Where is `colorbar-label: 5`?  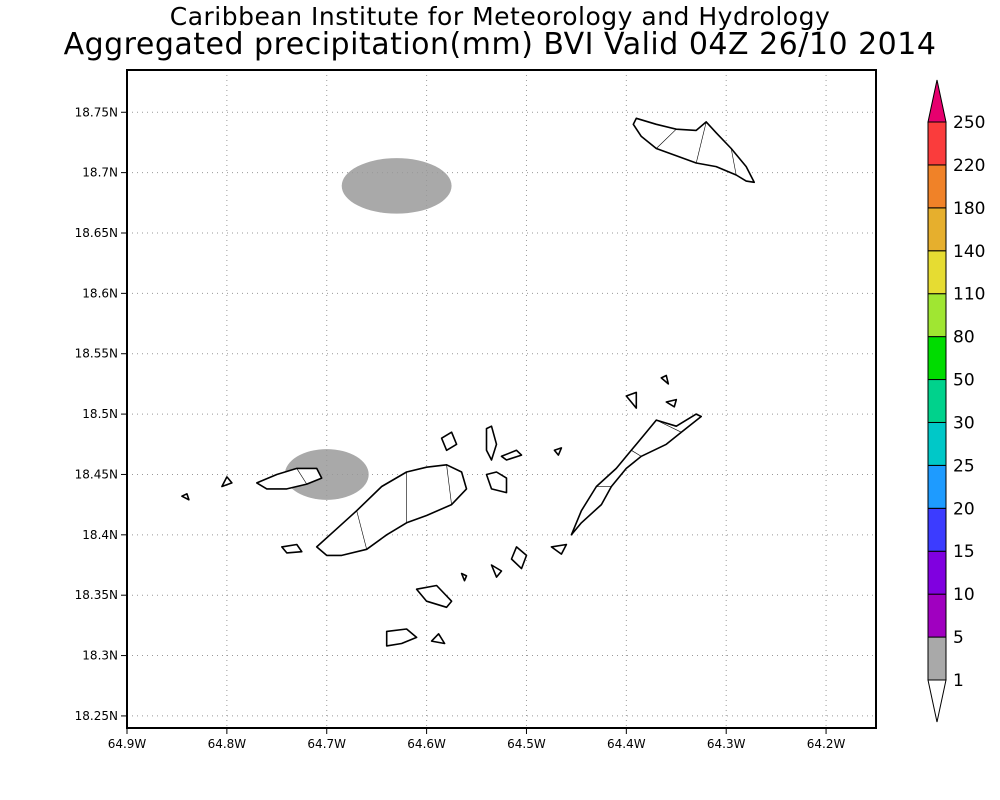 colorbar-label: 5 is located at coordinates (958, 638).